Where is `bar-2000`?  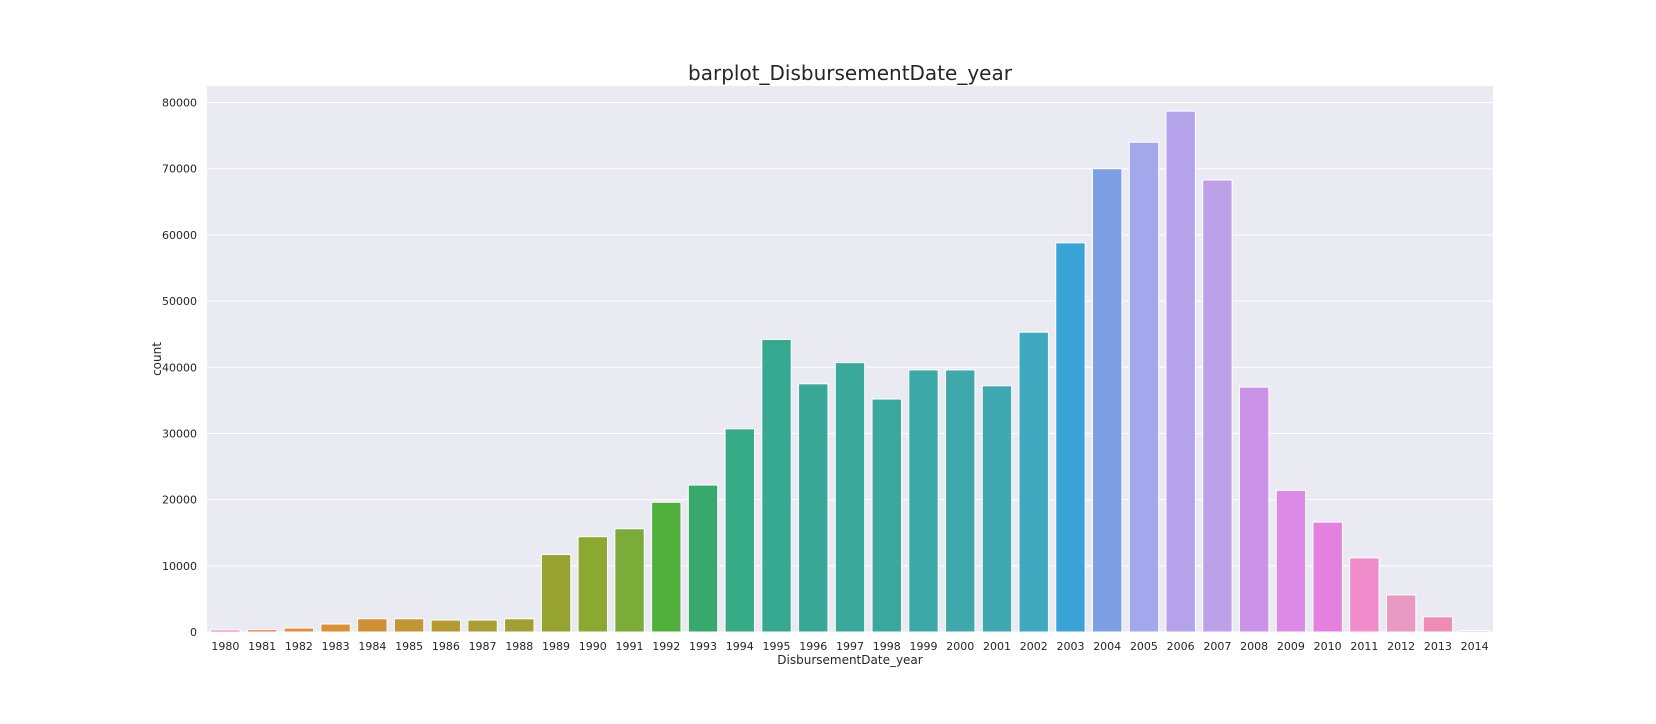 bar-2000 is located at coordinates (960, 501).